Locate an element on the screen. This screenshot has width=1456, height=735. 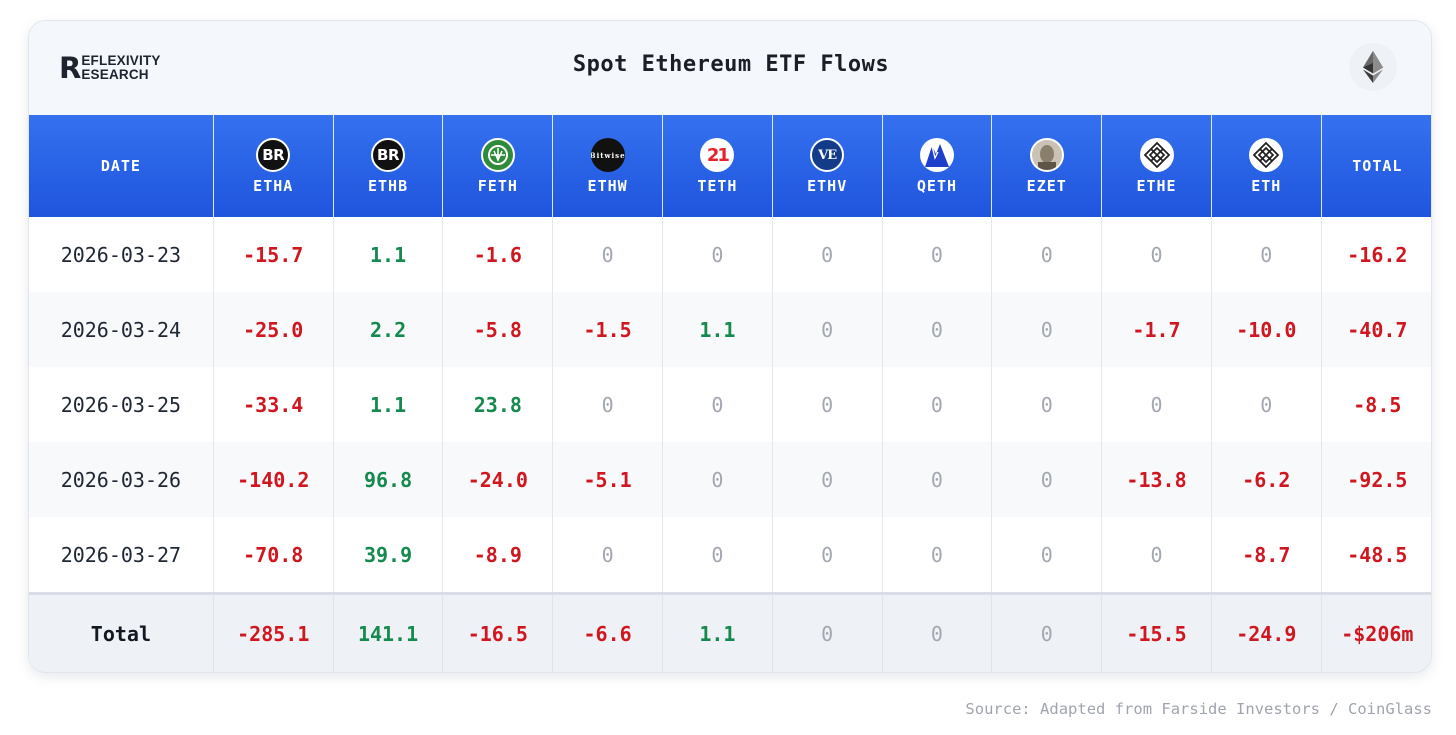
column-header-ezet: EZET is located at coordinates (1046, 166).